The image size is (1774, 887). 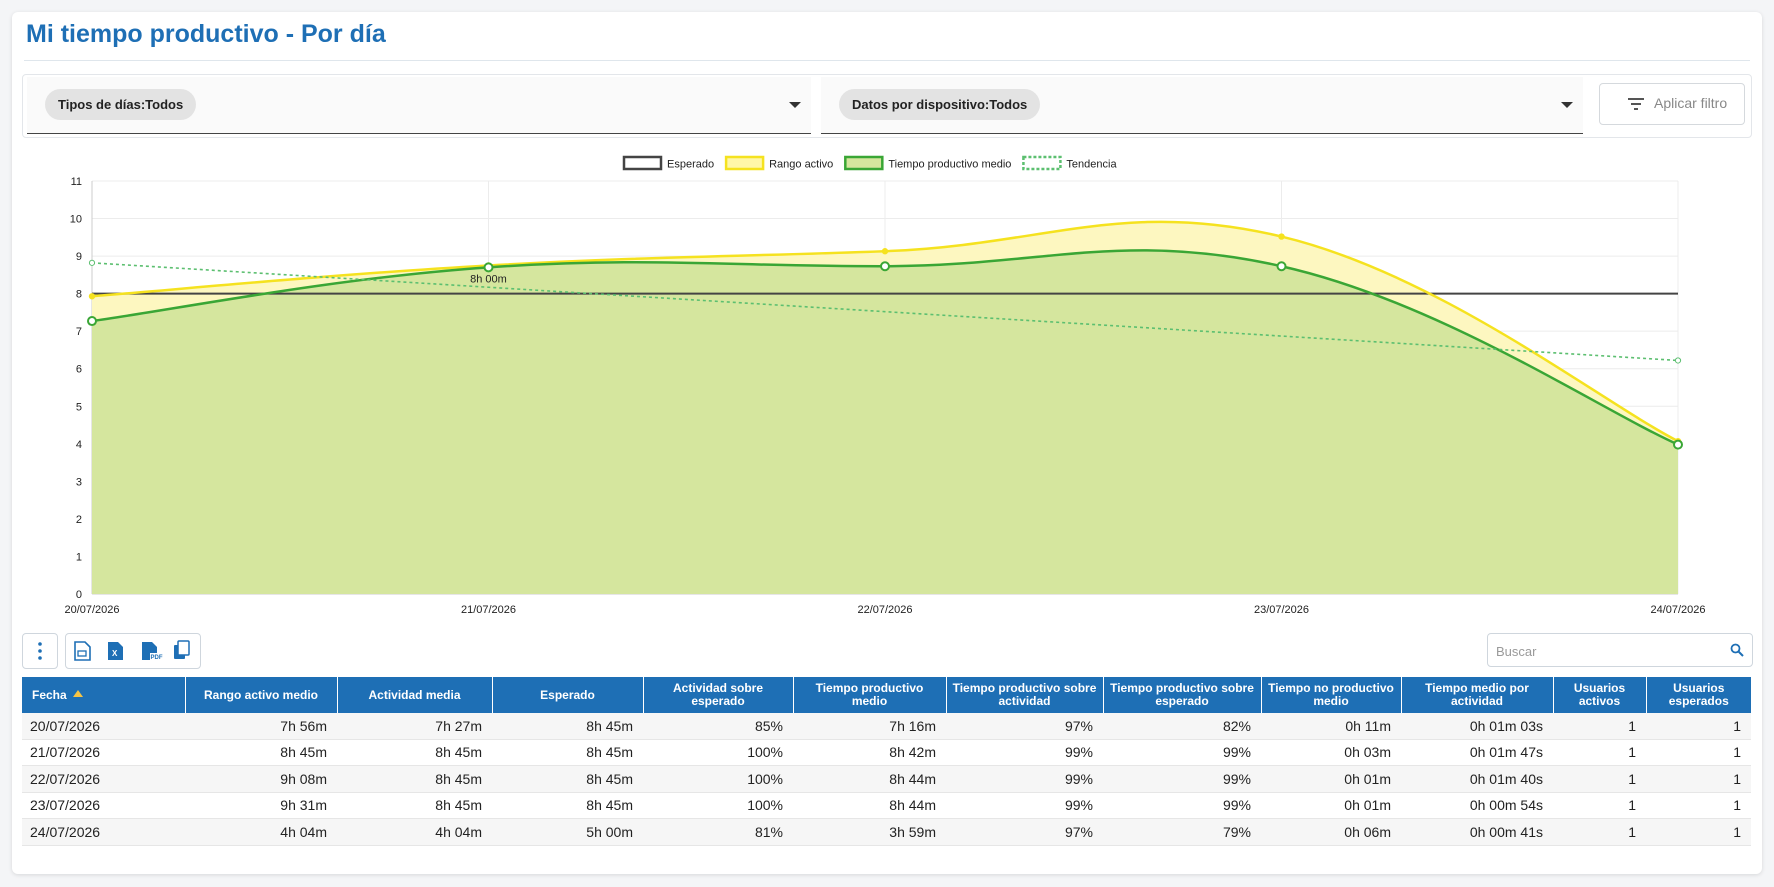 What do you see at coordinates (1600, 695) in the screenshot?
I see `column-header: Usuarios activos` at bounding box center [1600, 695].